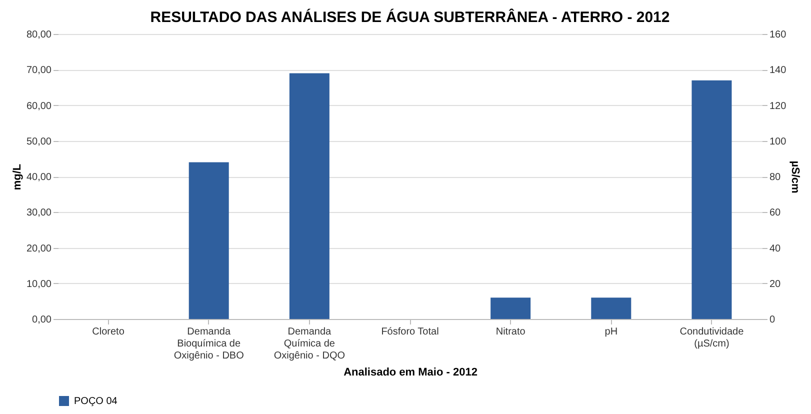 Image resolution: width=811 pixels, height=414 pixels. What do you see at coordinates (411, 372) in the screenshot?
I see `x-axis-title: Analisado em Maio - 2012` at bounding box center [411, 372].